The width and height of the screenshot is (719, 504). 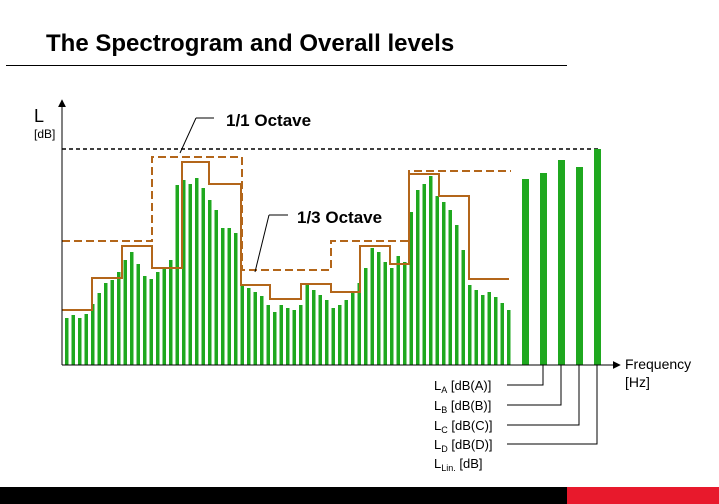 I want to click on overall-label-c: LC [dB(C)], so click(x=463, y=426).